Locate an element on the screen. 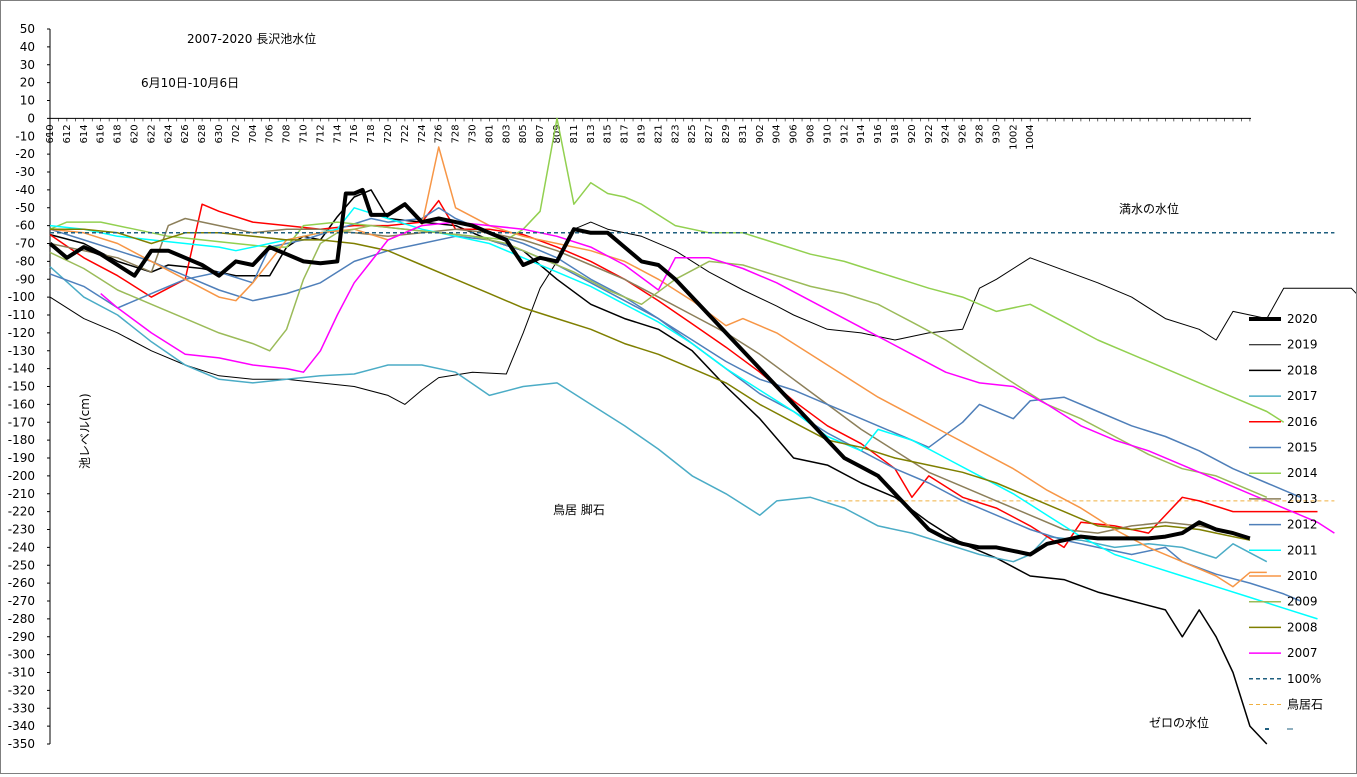 This screenshot has width=1357, height=777. y-tick-label: -20 is located at coordinates (25, 154).